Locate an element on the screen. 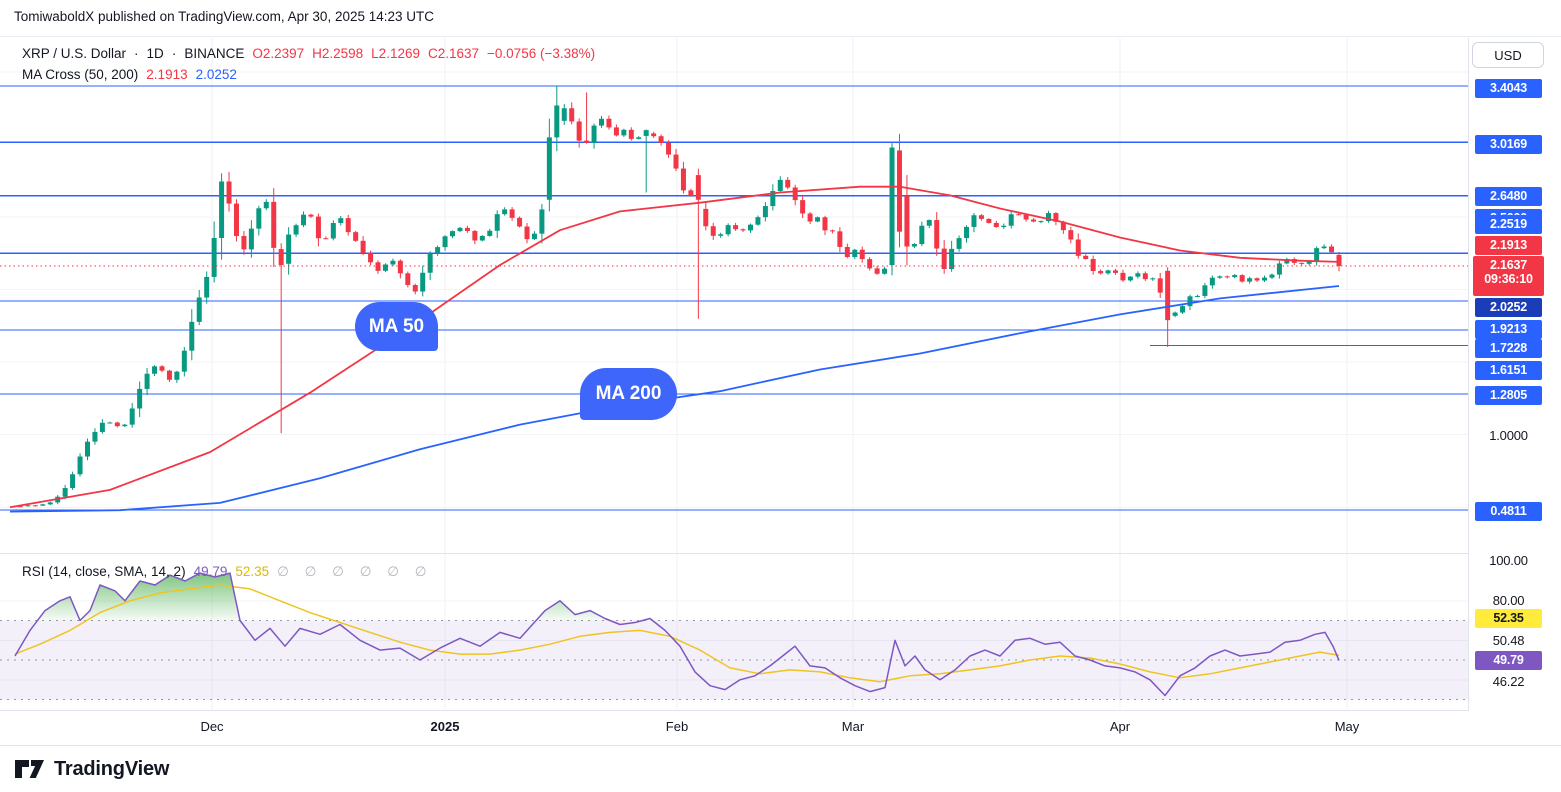 The height and width of the screenshot is (792, 1561). axis-label: 0.4811 is located at coordinates (1508, 511).